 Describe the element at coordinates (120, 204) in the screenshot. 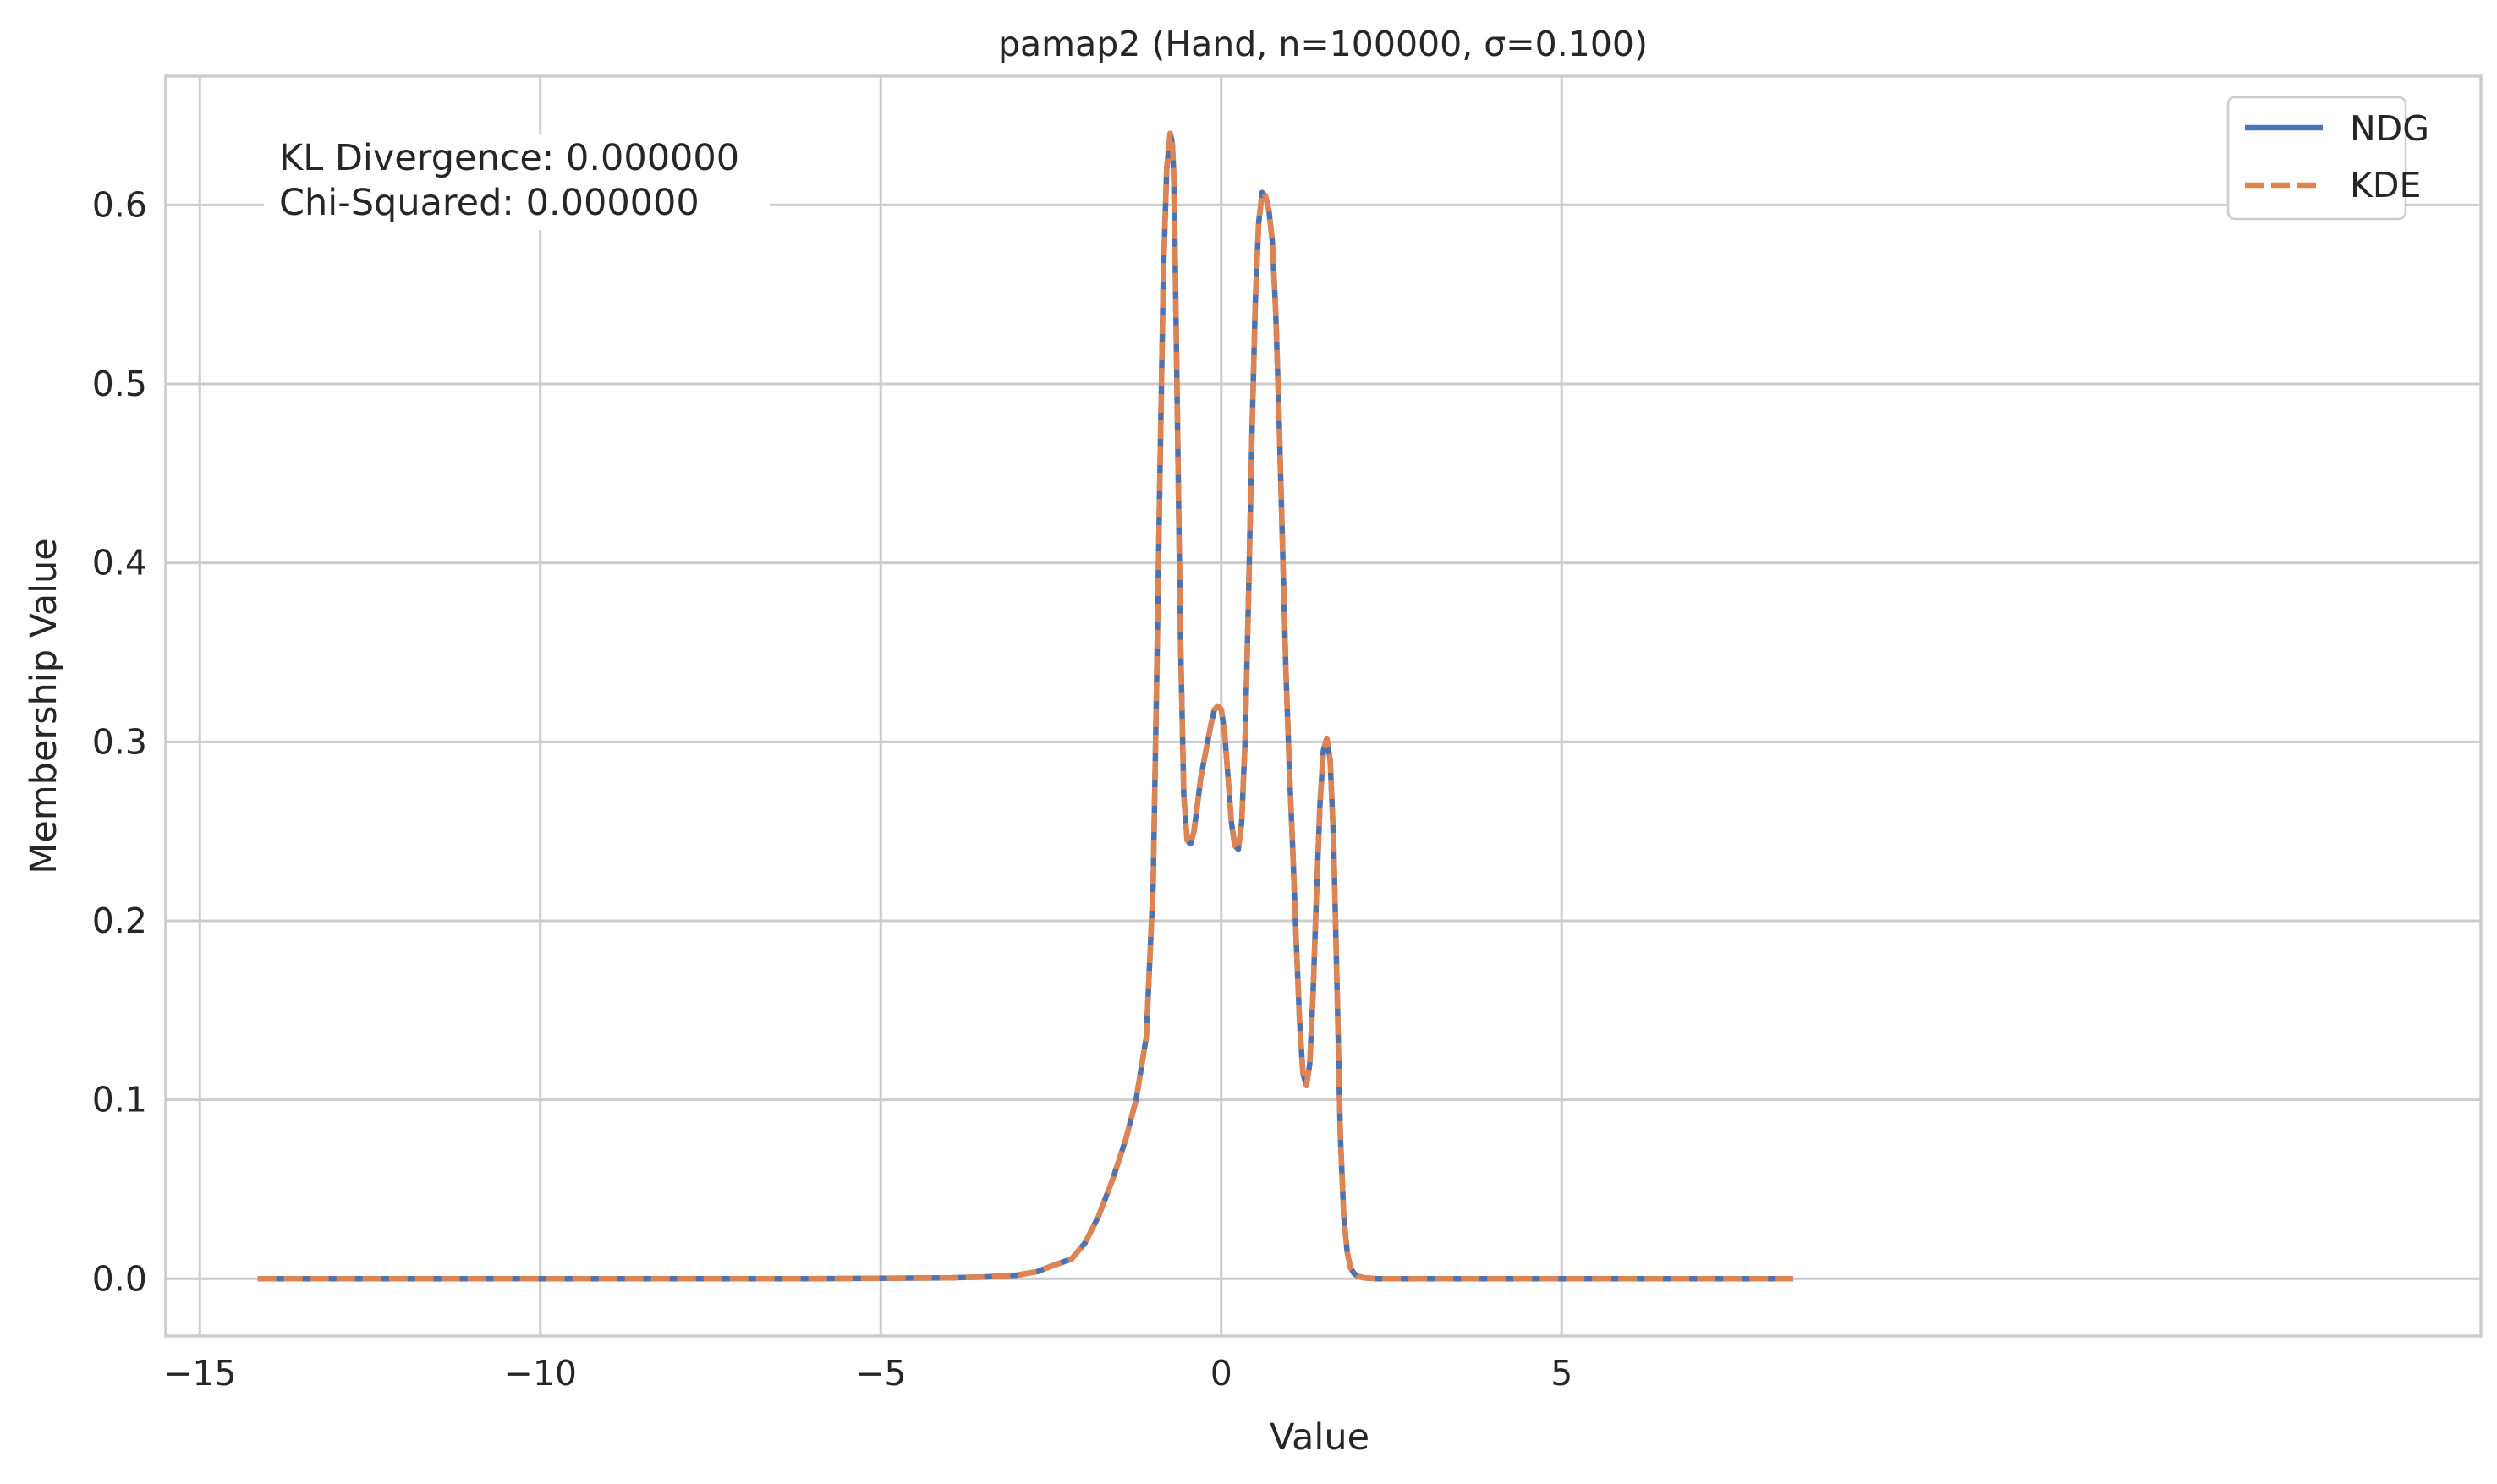

I see `y-tick-label: 0.6` at that location.